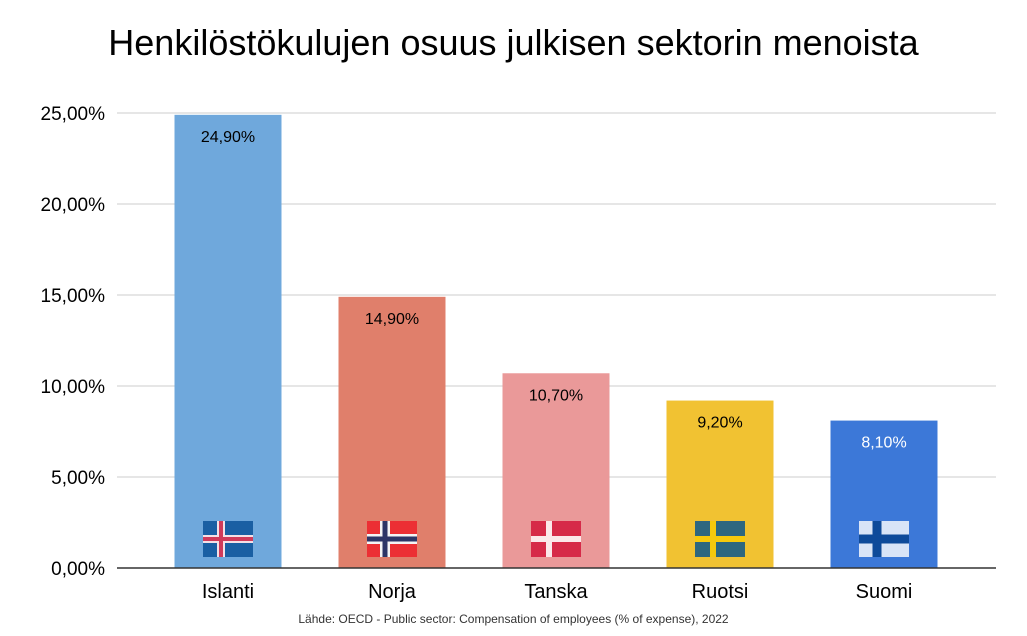 The width and height of the screenshot is (1027, 636). What do you see at coordinates (720, 592) in the screenshot?
I see `x-tick-label: Ruotsi` at bounding box center [720, 592].